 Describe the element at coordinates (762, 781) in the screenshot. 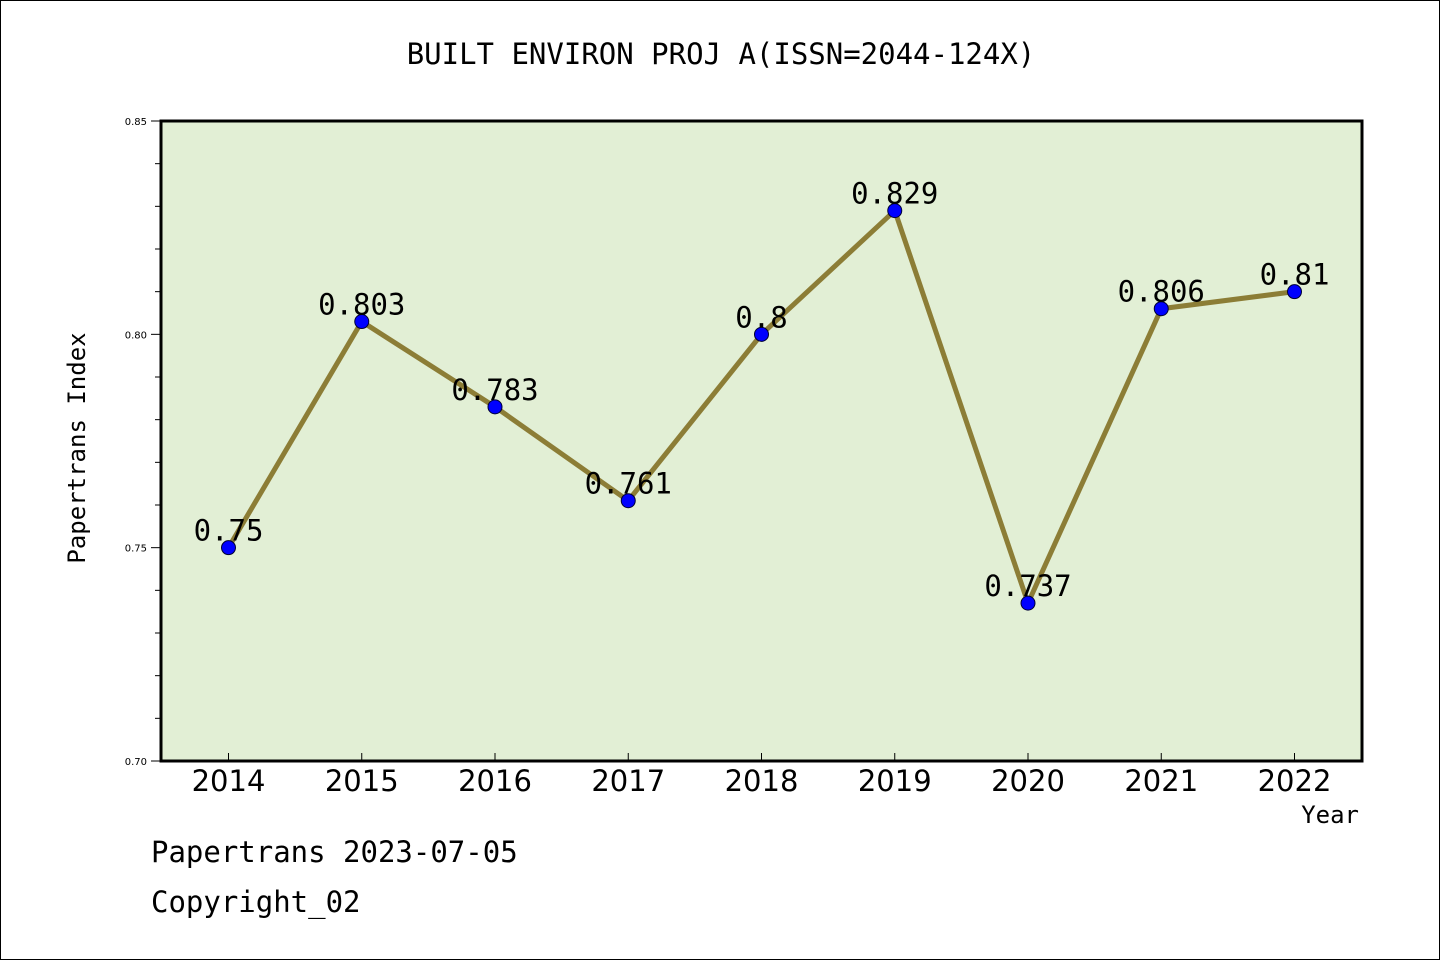

I see `x-tick-label: 2018` at that location.